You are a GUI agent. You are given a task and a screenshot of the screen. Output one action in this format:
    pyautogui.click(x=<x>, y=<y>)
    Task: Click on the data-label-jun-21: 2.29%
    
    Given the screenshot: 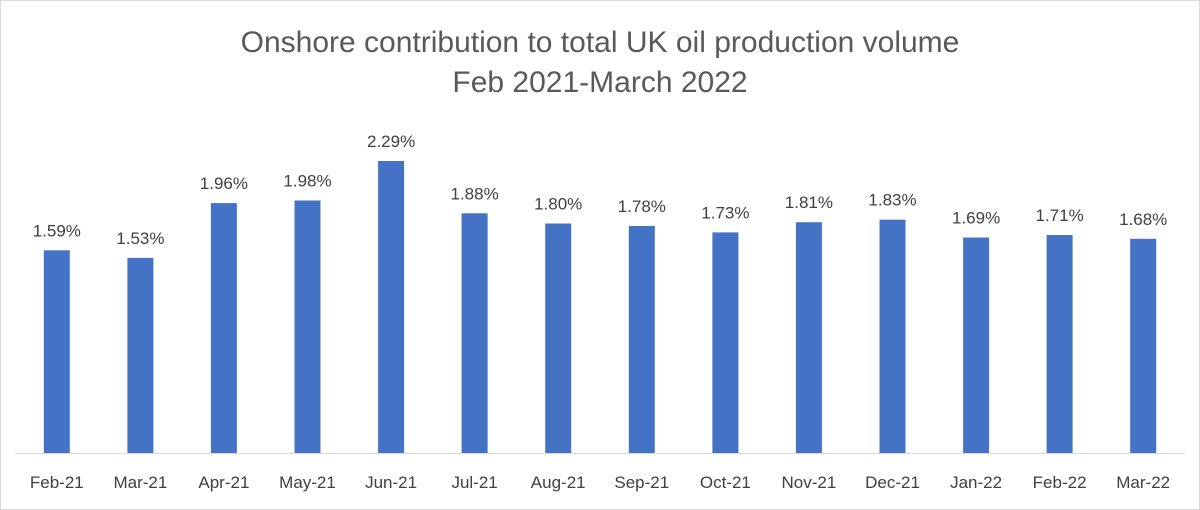 What is the action you would take?
    pyautogui.click(x=391, y=141)
    